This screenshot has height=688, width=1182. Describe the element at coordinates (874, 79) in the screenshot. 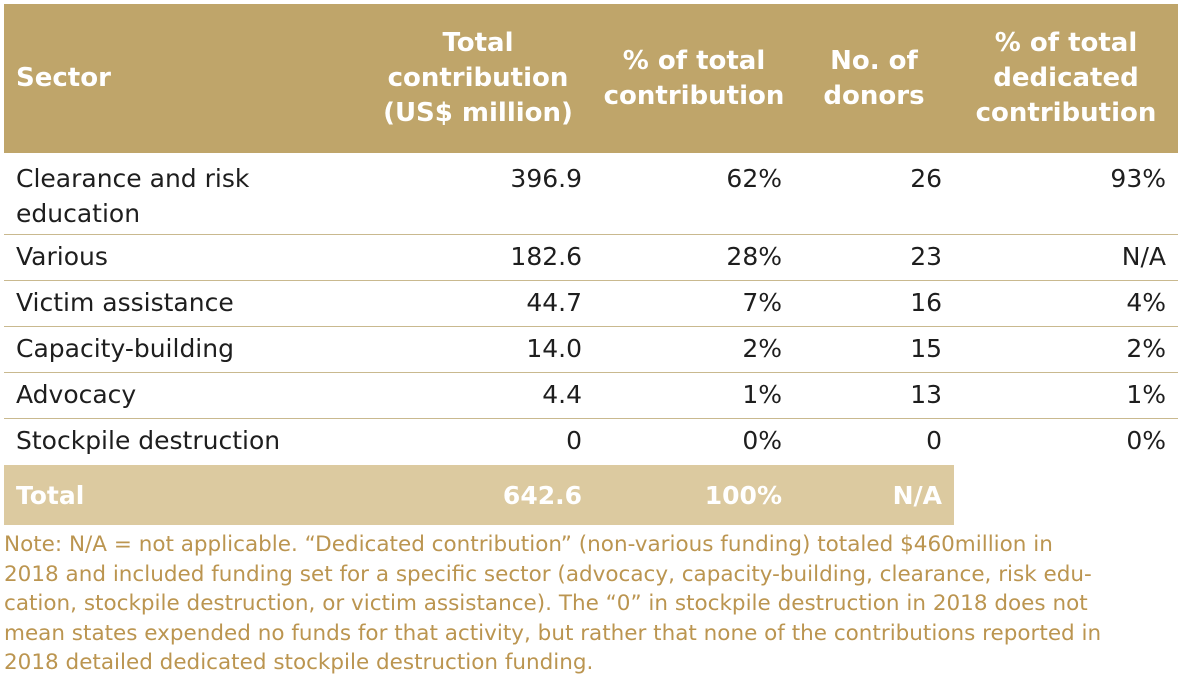

I see `header-donors: No. of donors` at that location.